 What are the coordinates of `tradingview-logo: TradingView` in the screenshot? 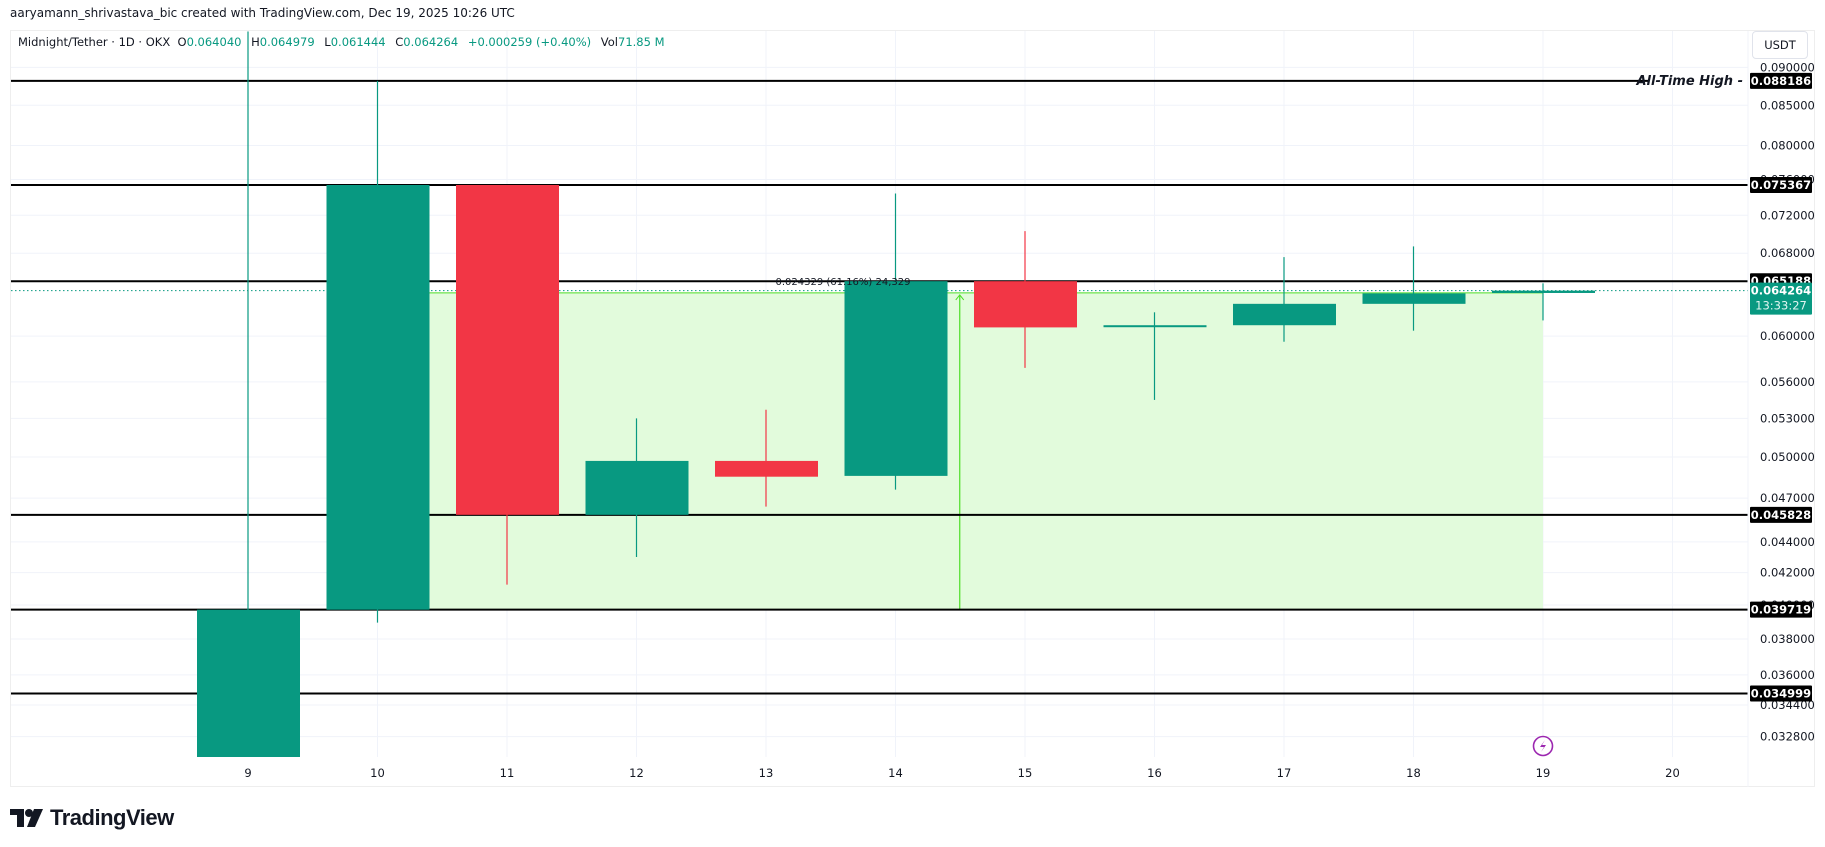 It's located at (92, 818).